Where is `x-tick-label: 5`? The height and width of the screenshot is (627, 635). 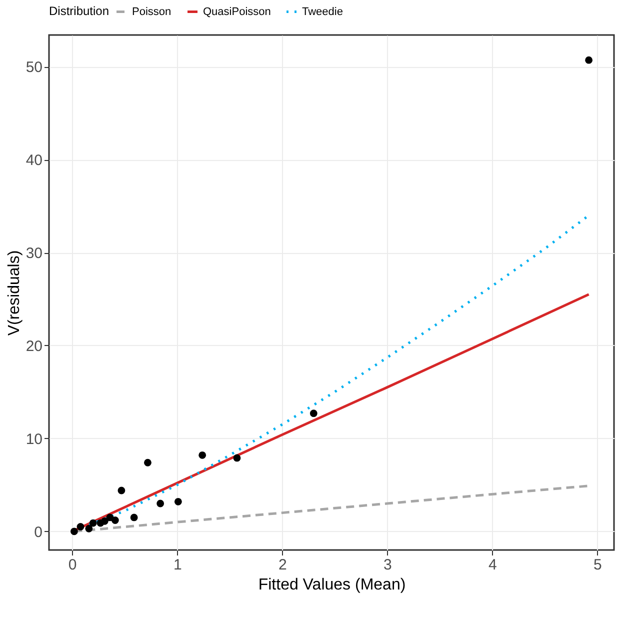 x-tick-label: 5 is located at coordinates (598, 565).